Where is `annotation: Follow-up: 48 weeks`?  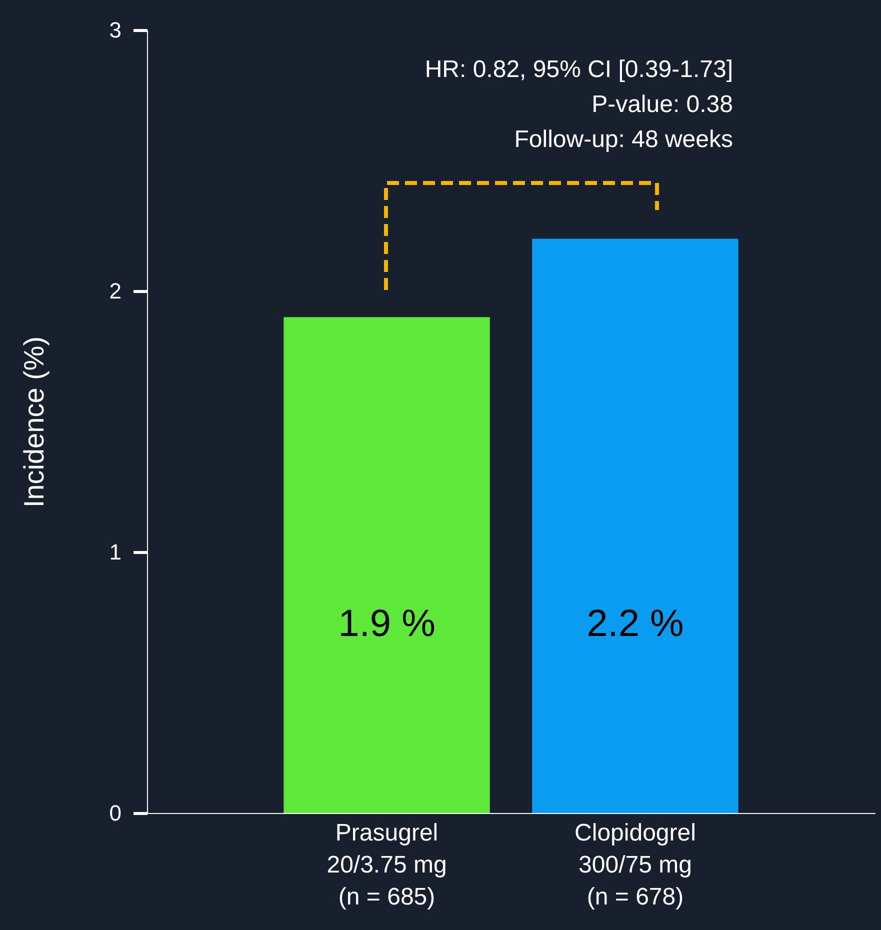 annotation: Follow-up: 48 weeks is located at coordinates (623, 139).